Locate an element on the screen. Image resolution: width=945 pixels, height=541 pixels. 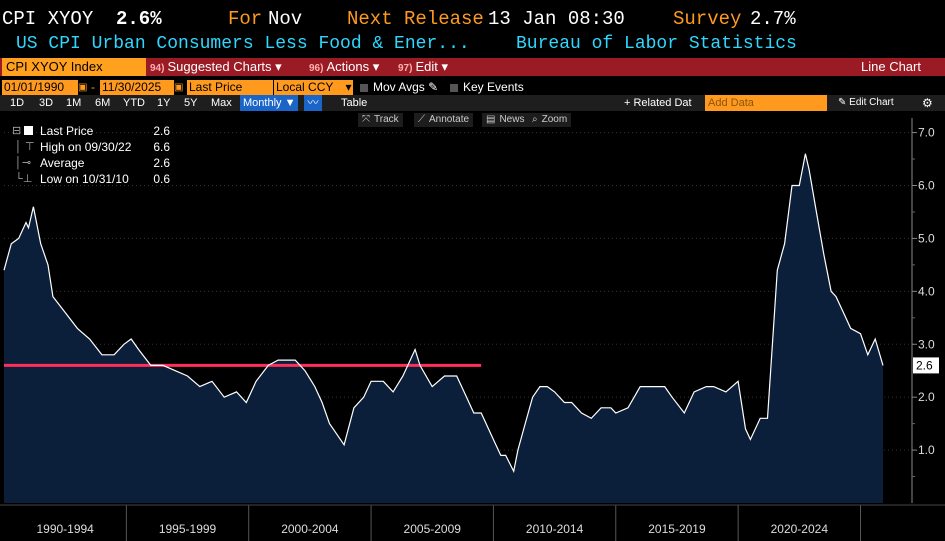
start-date-input: 01/01/1990 is located at coordinates (40, 87).